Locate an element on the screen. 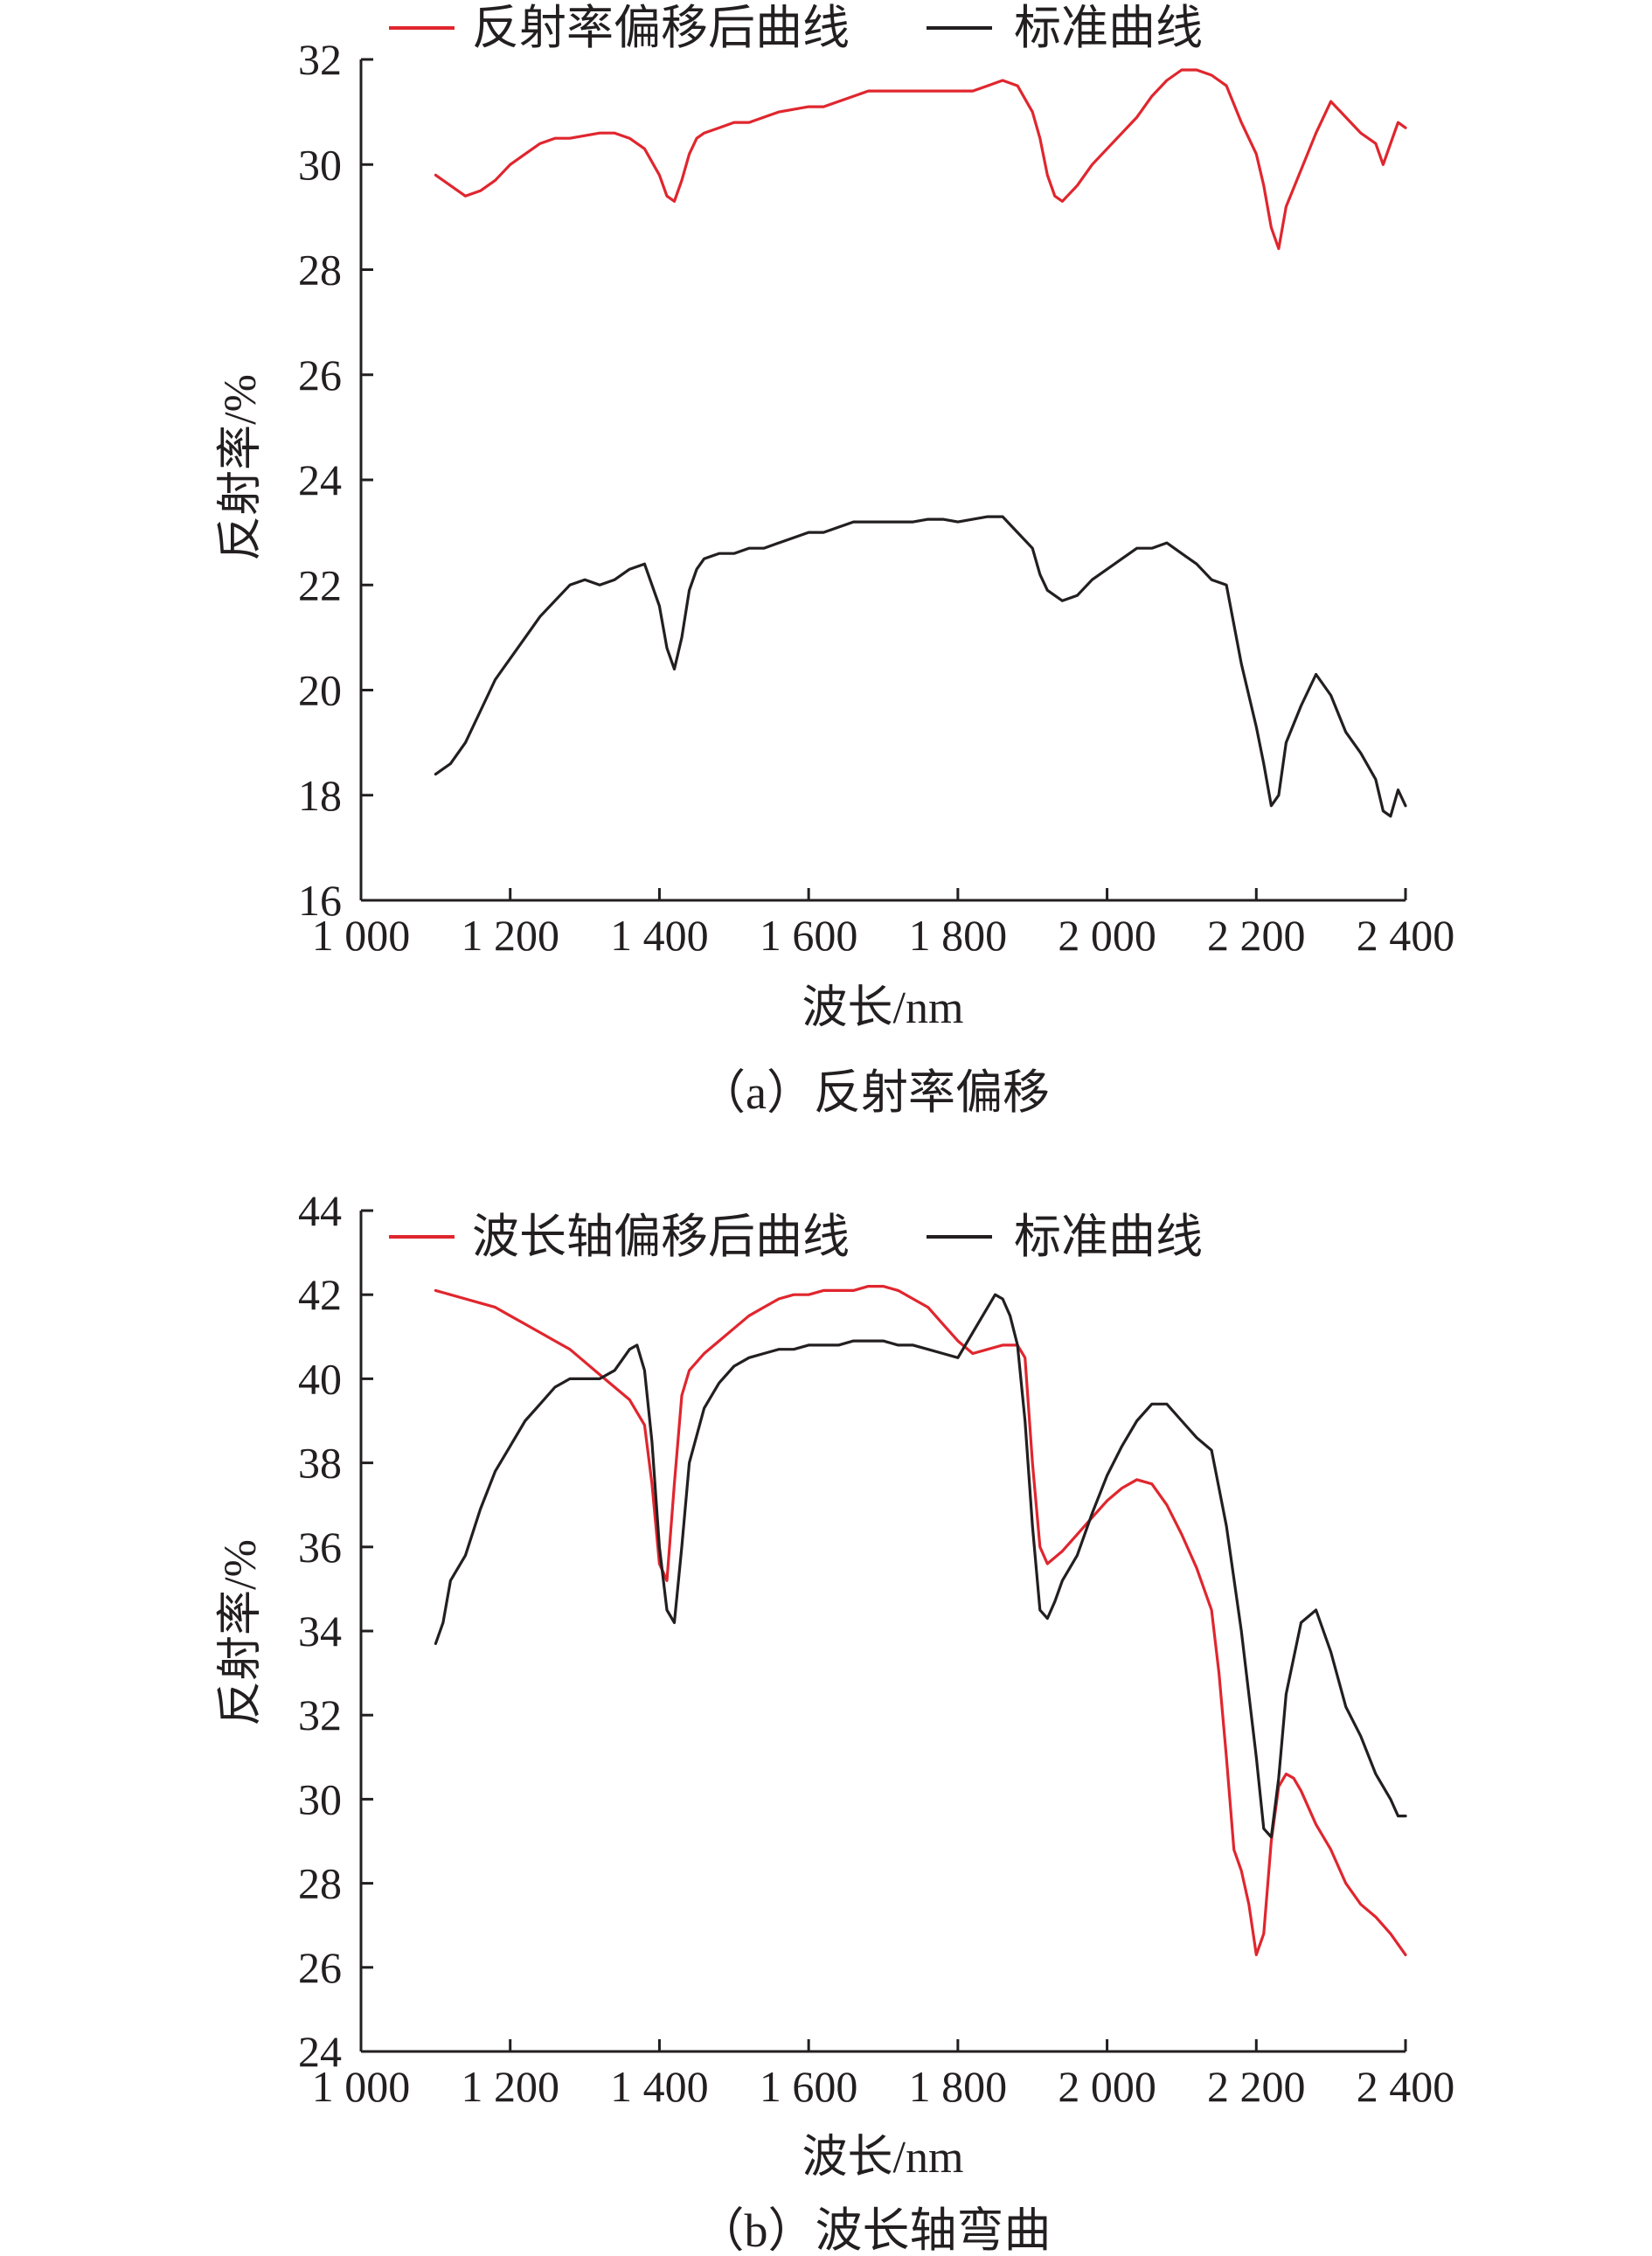 The width and height of the screenshot is (1652, 2256). panel-b-ylabel: 反射率/% is located at coordinates (241, 1632).